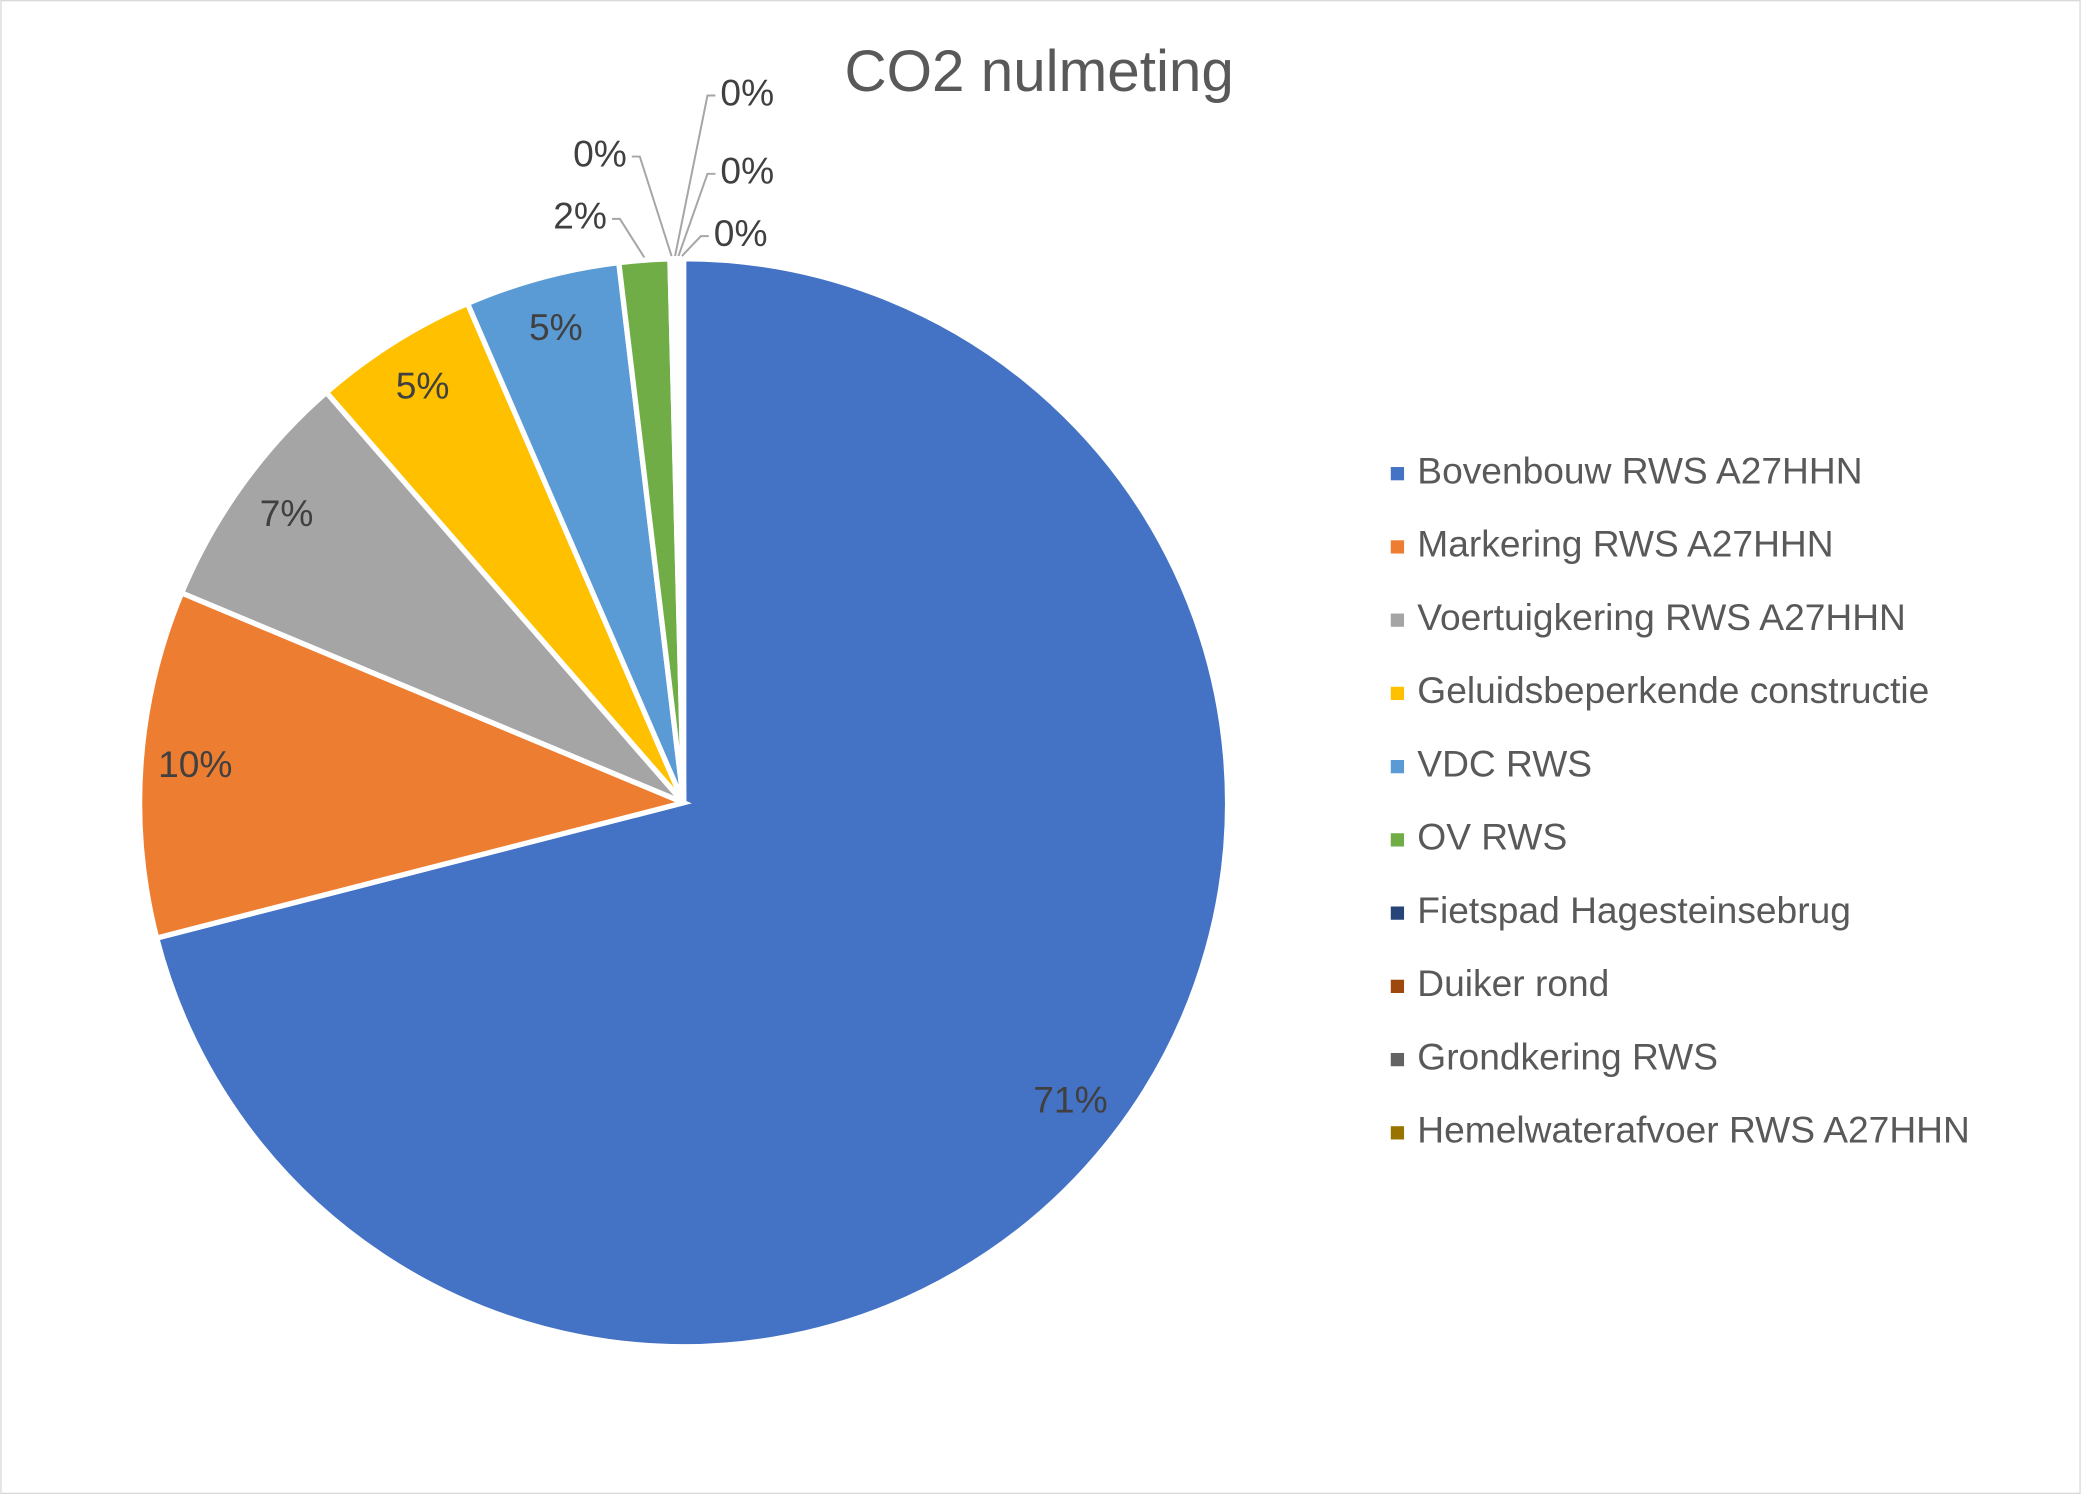 Image resolution: width=2081 pixels, height=1494 pixels. What do you see at coordinates (1492, 837) in the screenshot?
I see `legend-label: OV RWS` at bounding box center [1492, 837].